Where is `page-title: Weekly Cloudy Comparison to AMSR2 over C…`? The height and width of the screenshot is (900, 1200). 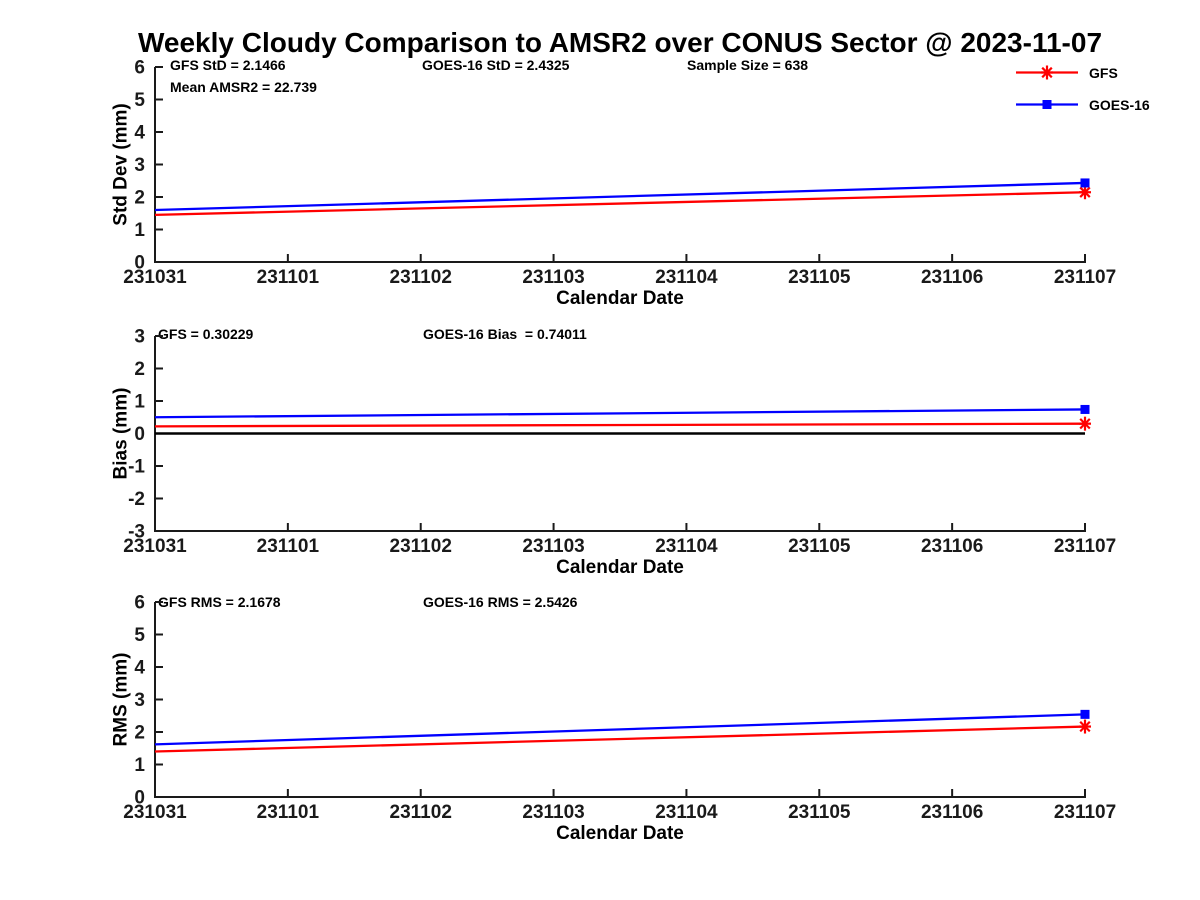
page-title: Weekly Cloudy Comparison to AMSR2 over C… is located at coordinates (620, 42).